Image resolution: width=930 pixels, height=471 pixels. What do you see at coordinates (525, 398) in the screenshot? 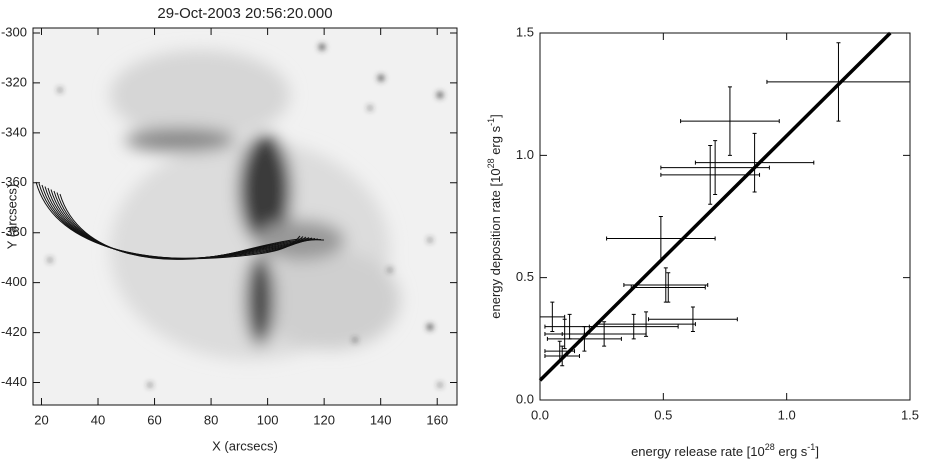
I see `y-tick-label: 0.0` at bounding box center [525, 398].